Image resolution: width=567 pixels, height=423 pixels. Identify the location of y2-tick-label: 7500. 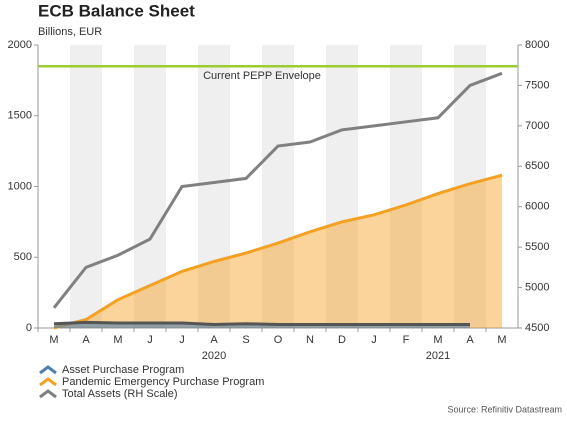
(537, 85).